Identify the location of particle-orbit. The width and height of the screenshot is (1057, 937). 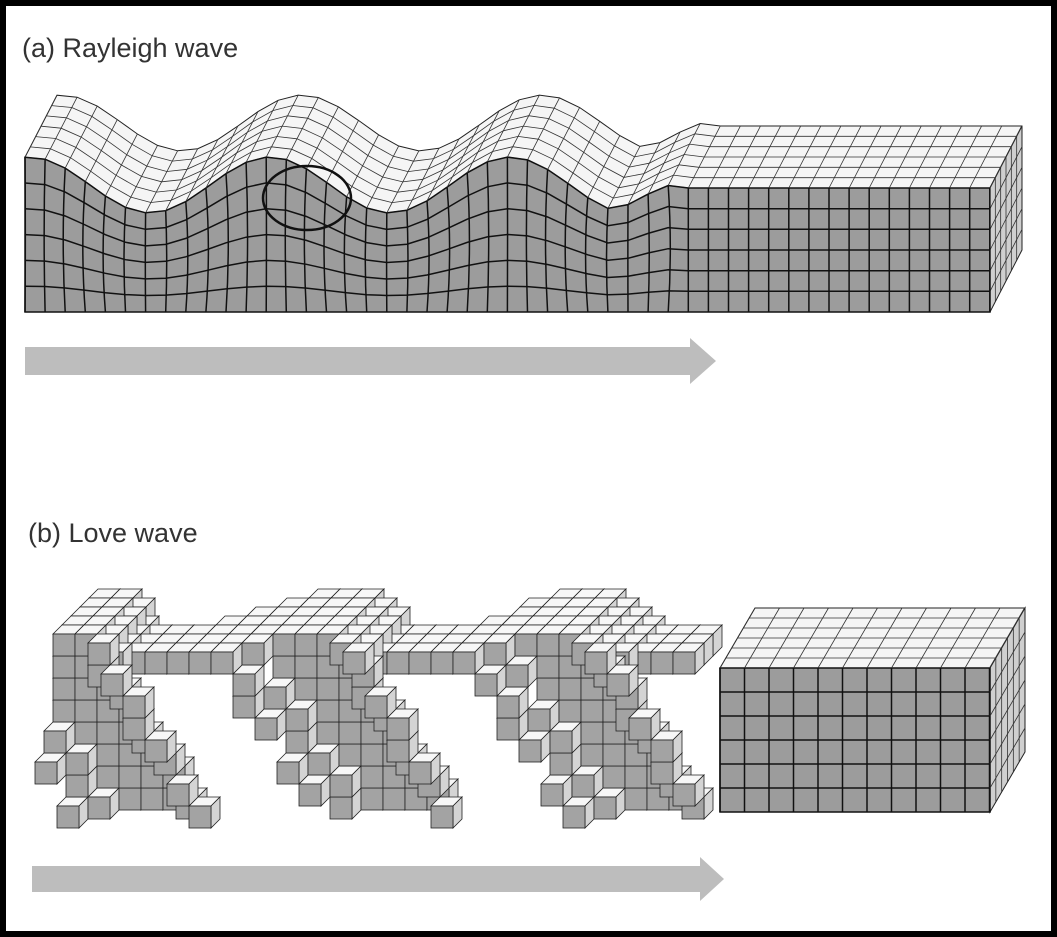
(307, 198).